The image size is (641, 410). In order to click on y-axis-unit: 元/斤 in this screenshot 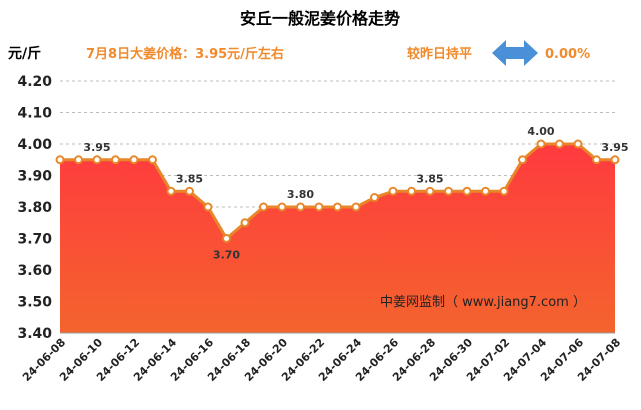, I will do `click(24, 53)`.